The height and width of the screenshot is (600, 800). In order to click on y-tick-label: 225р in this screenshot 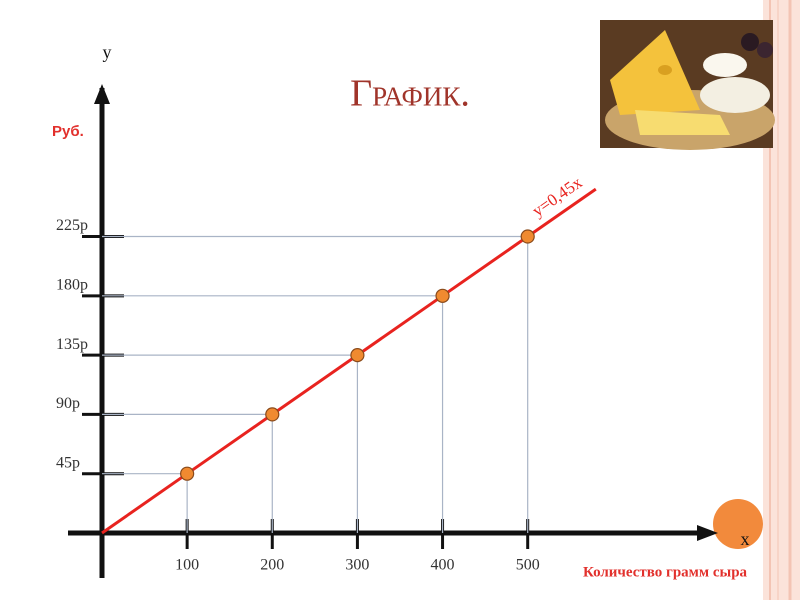, I will do `click(72, 225)`.